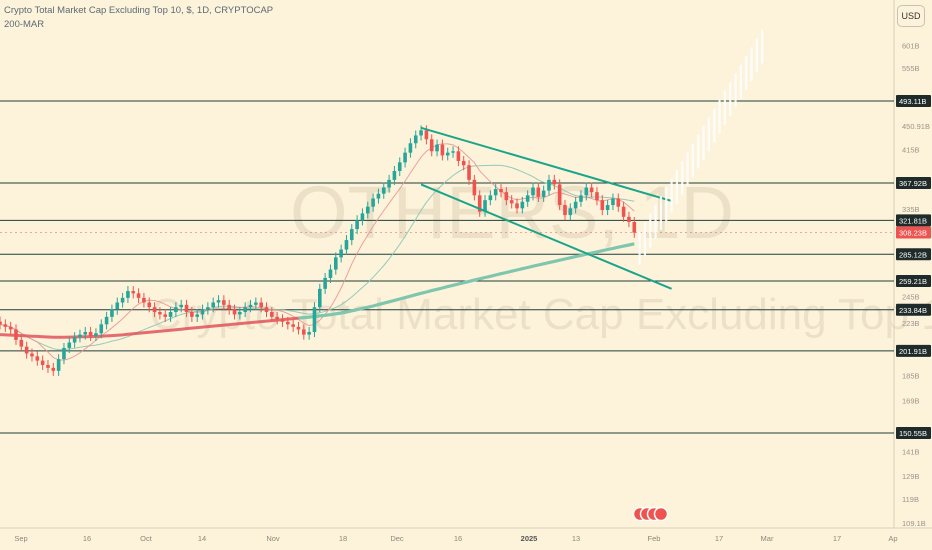 The image size is (932, 550). What do you see at coordinates (146, 538) in the screenshot?
I see `time-tick-2: Oct` at bounding box center [146, 538].